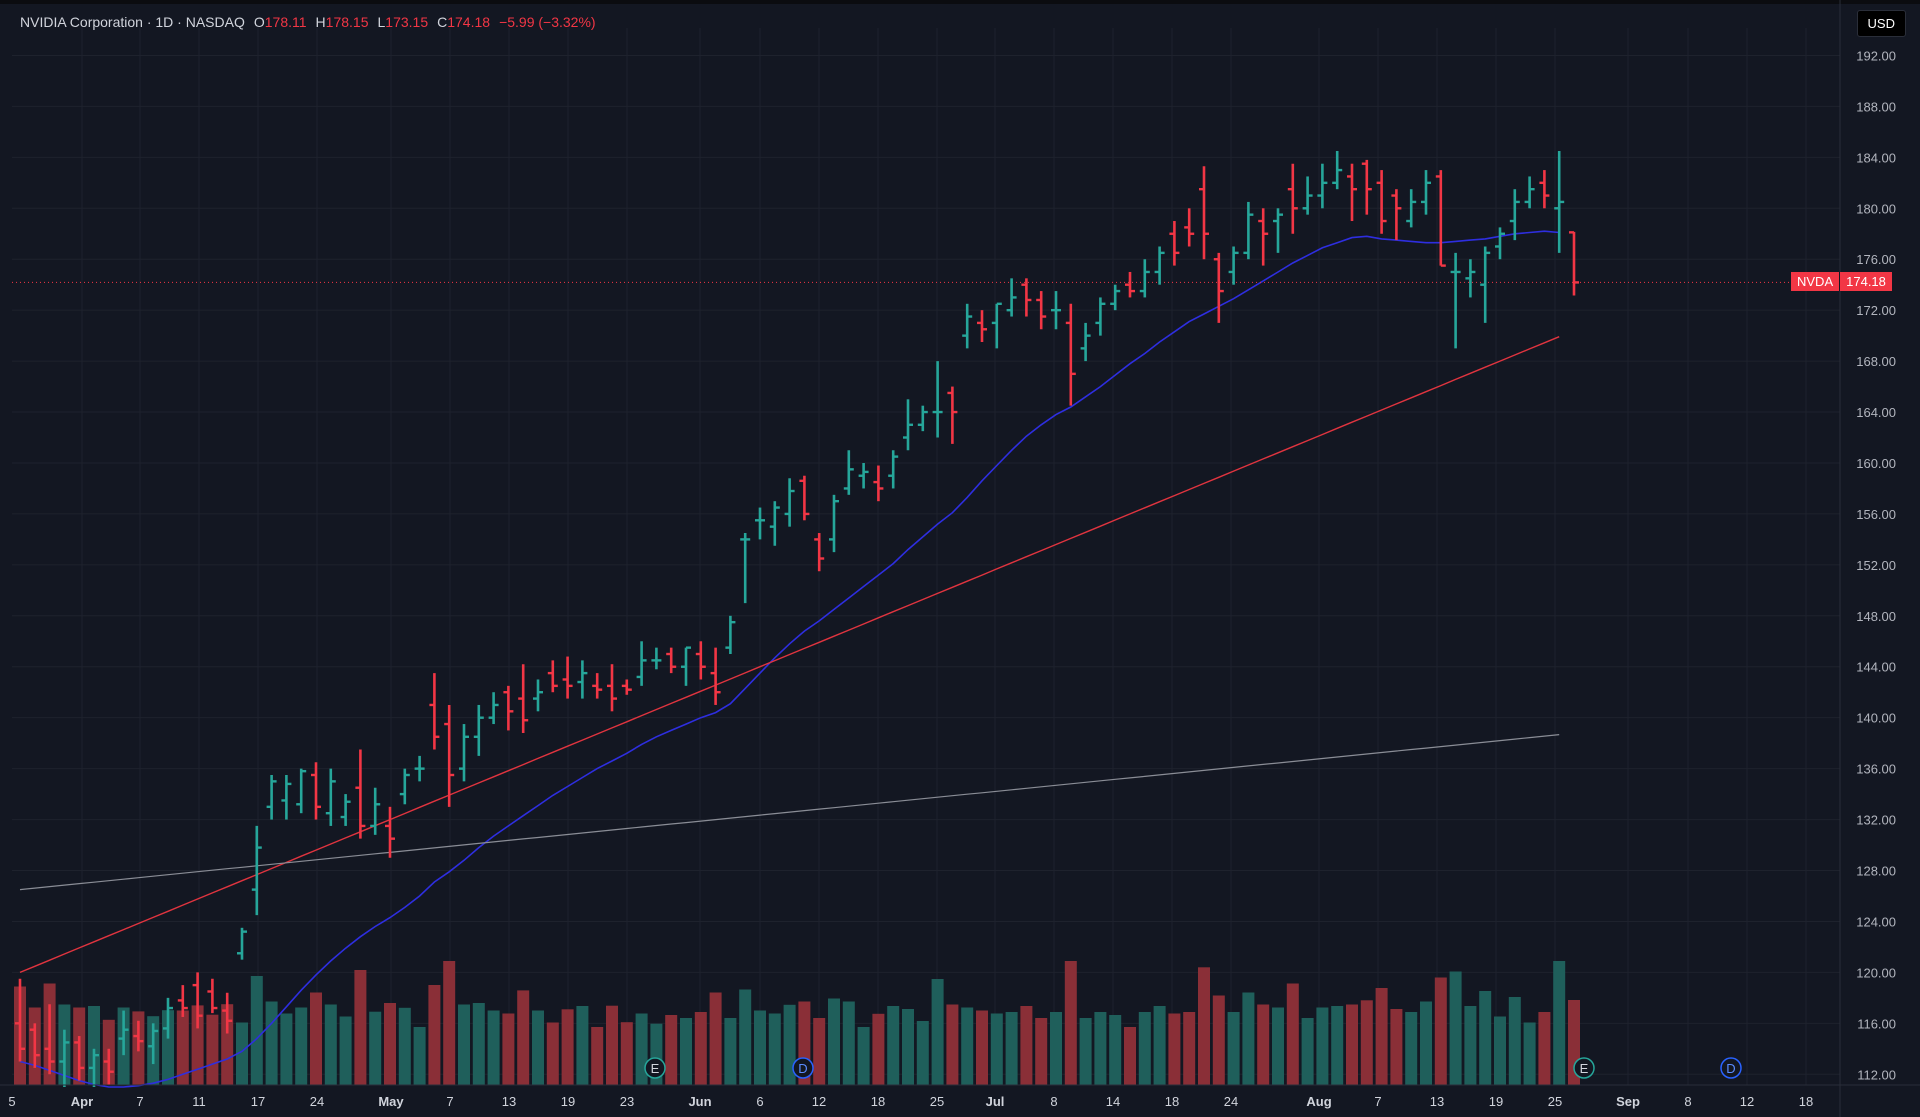 The height and width of the screenshot is (1117, 1920). What do you see at coordinates (819, 1101) in the screenshot?
I see `x-tick-label: 12` at bounding box center [819, 1101].